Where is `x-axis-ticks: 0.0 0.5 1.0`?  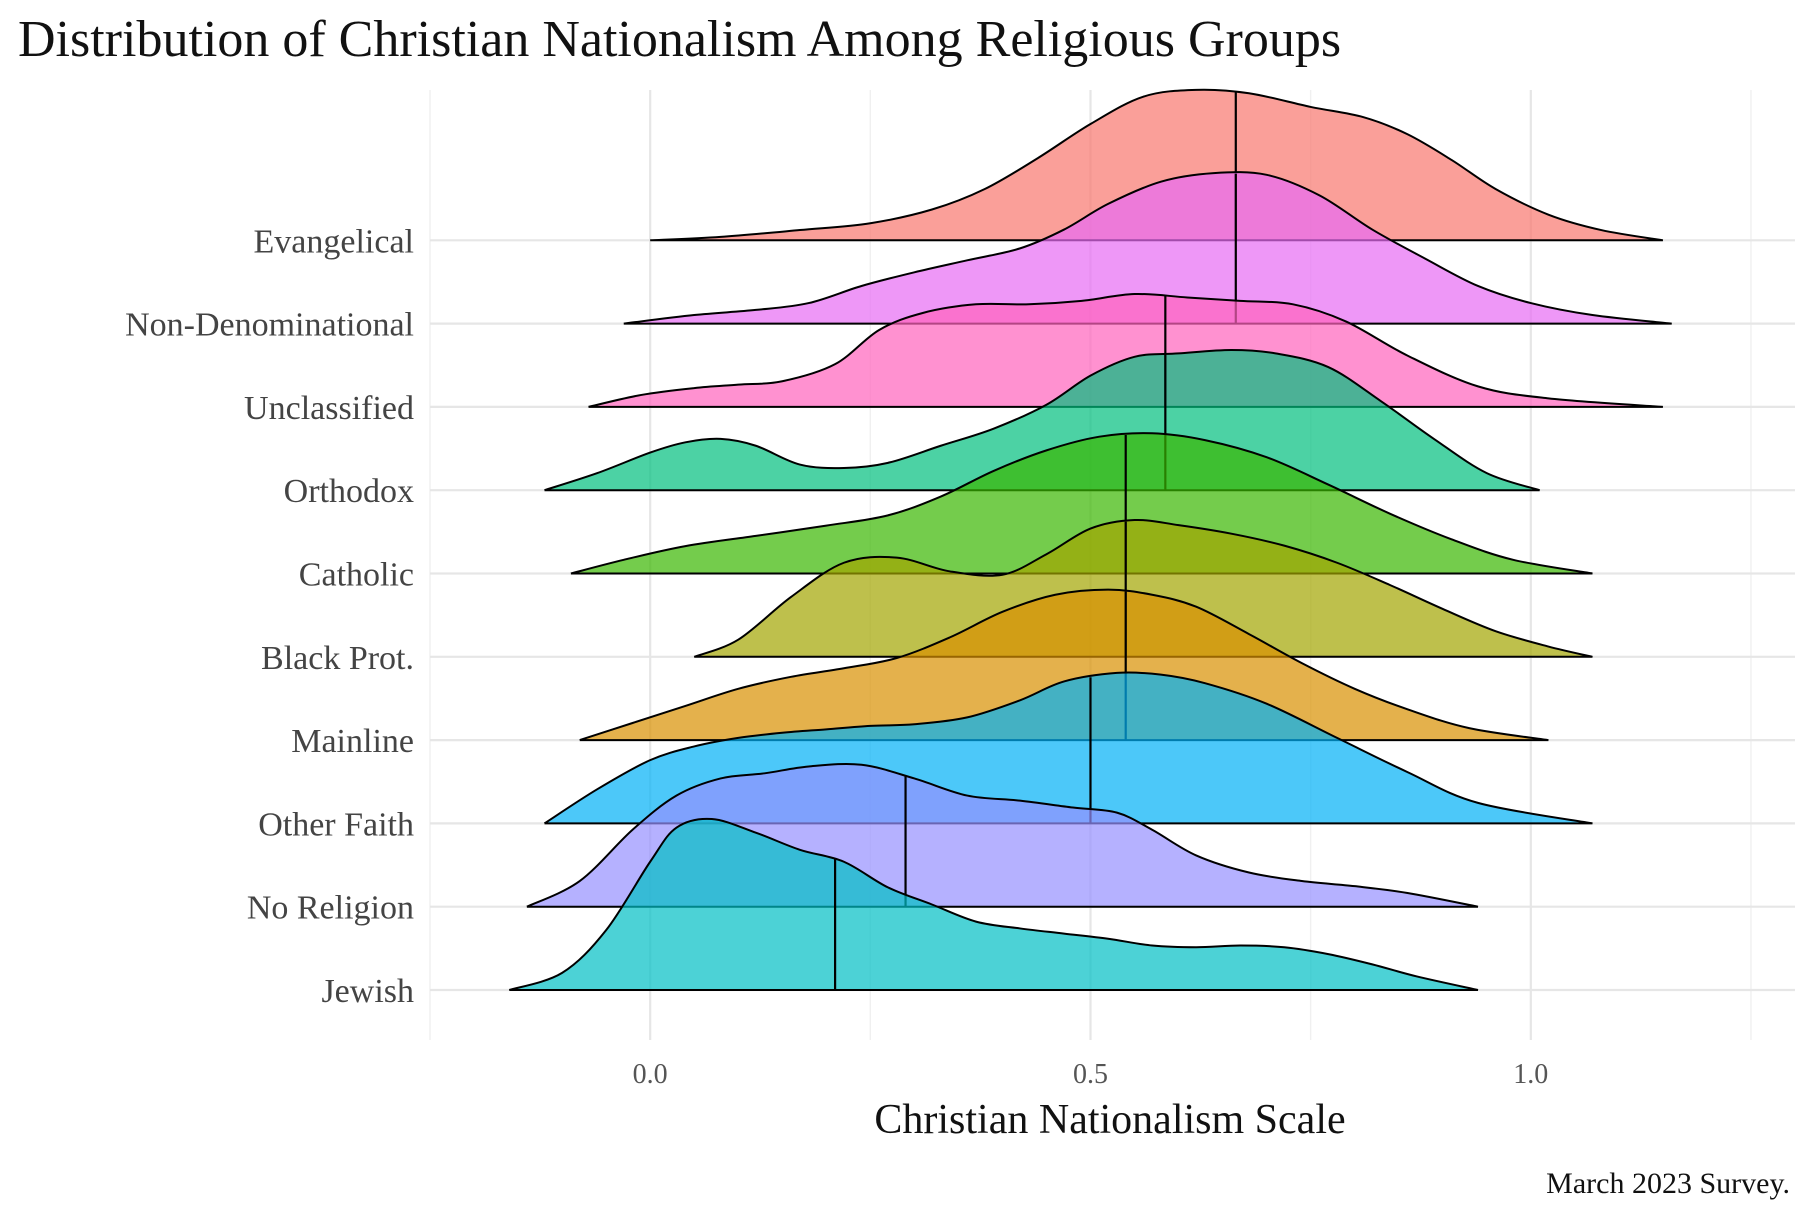
x-axis-ticks: 0.0 0.5 1.0 is located at coordinates (1091, 1074).